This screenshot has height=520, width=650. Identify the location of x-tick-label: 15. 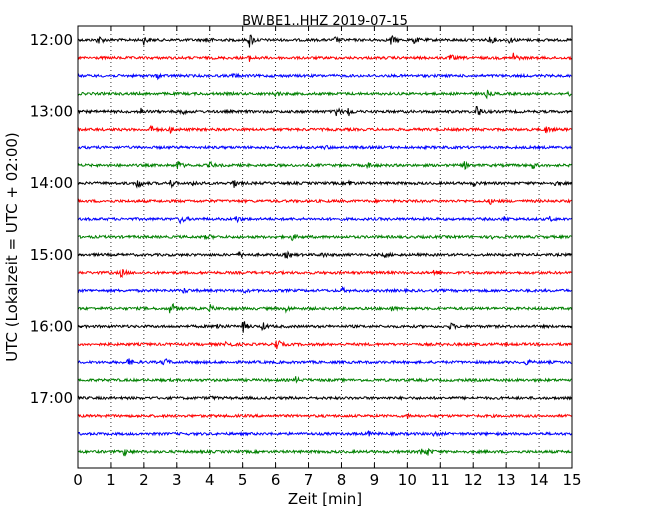
(571, 480).